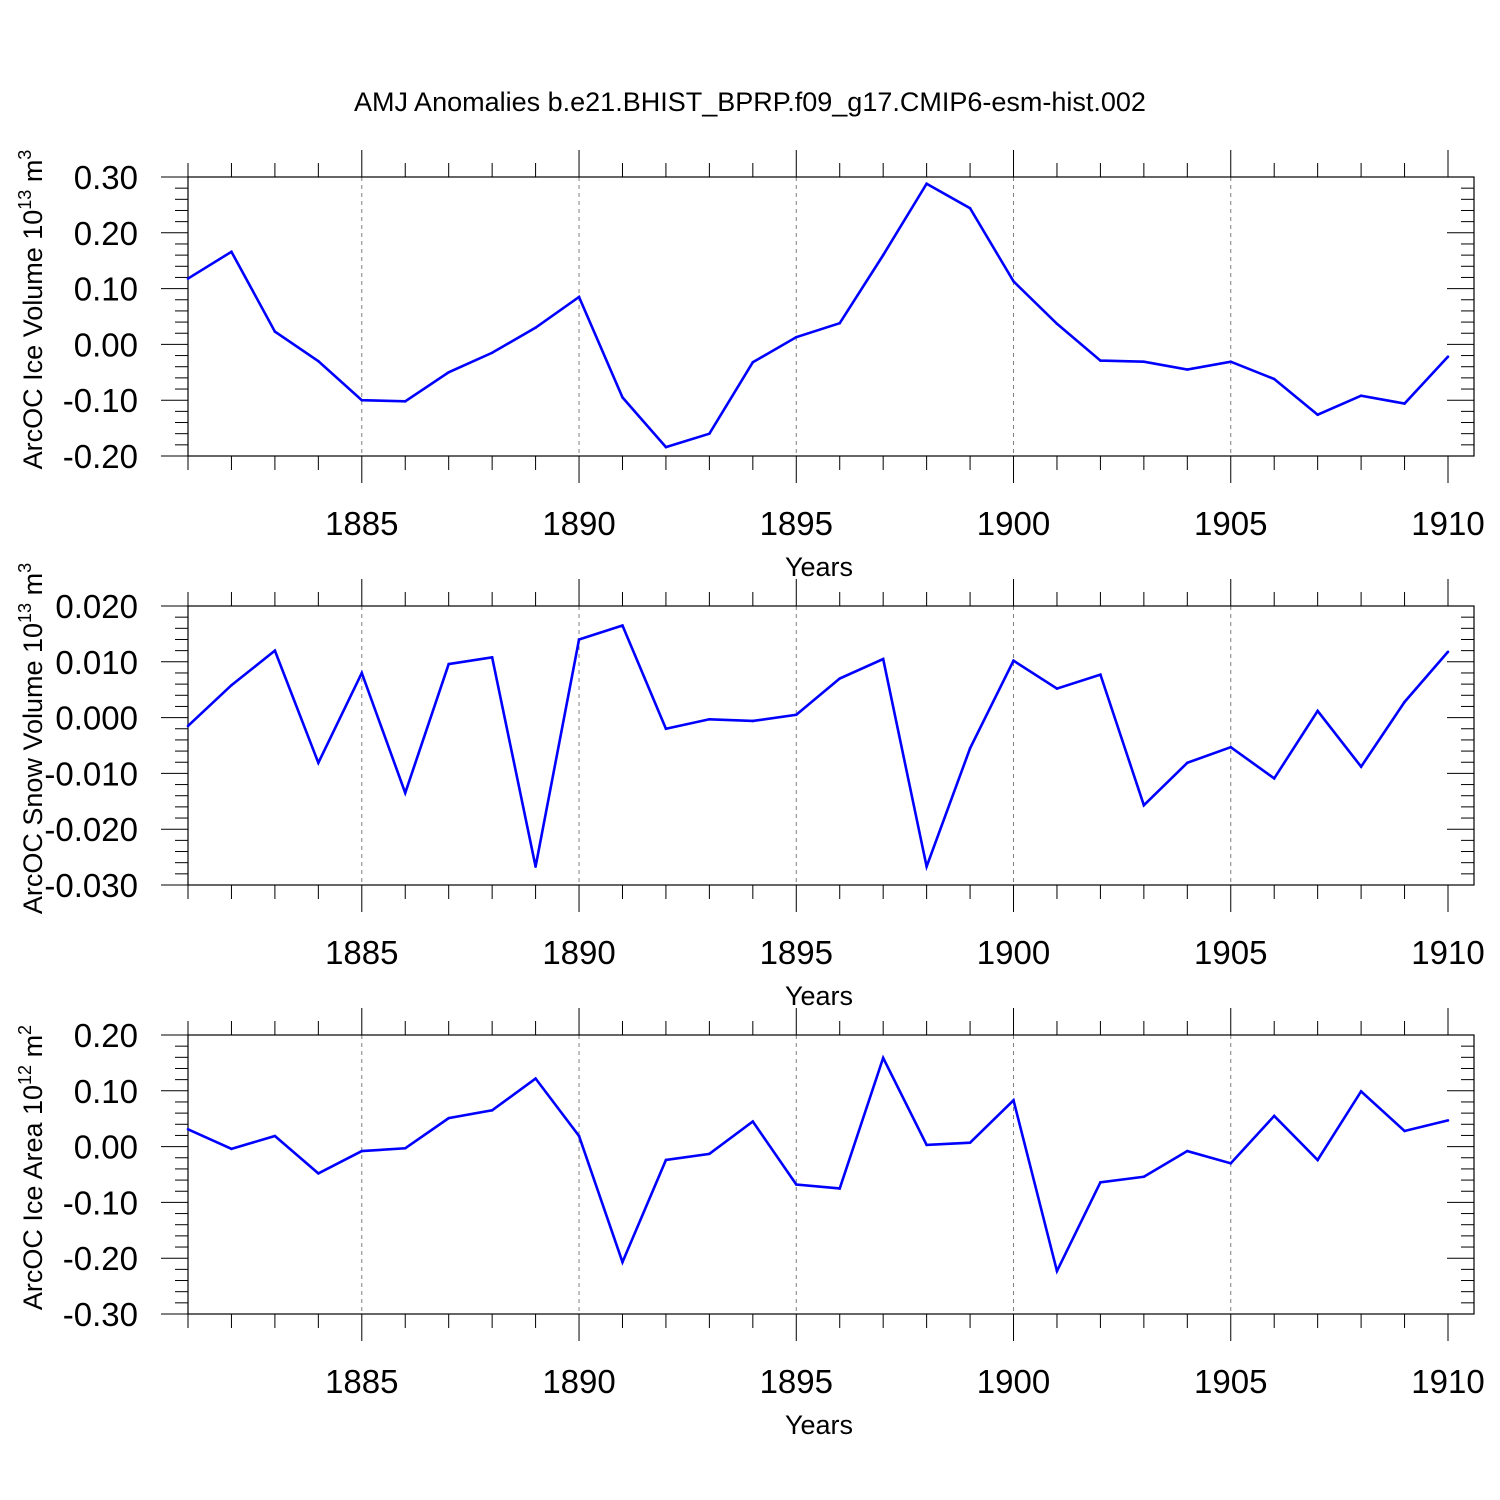 The image size is (1500, 1500). I want to click on y-tick-label: 0.30, so click(106, 177).